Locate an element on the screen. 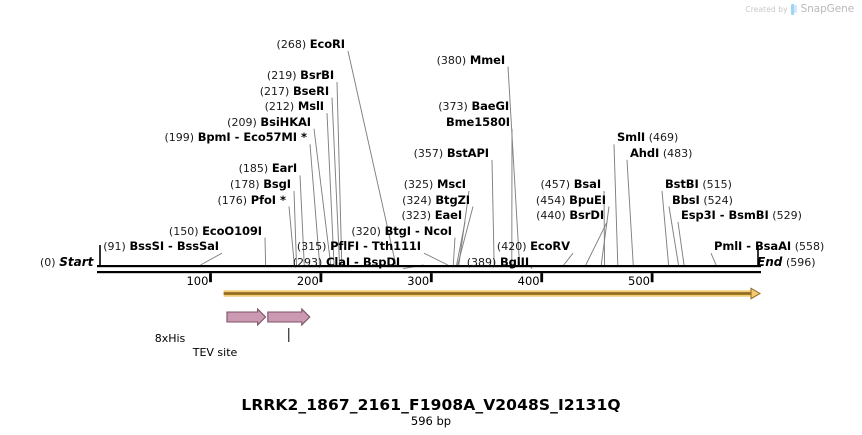 The image size is (862, 435). site-label-BsiHKAI: (209) BsiHKAI is located at coordinates (269, 122).